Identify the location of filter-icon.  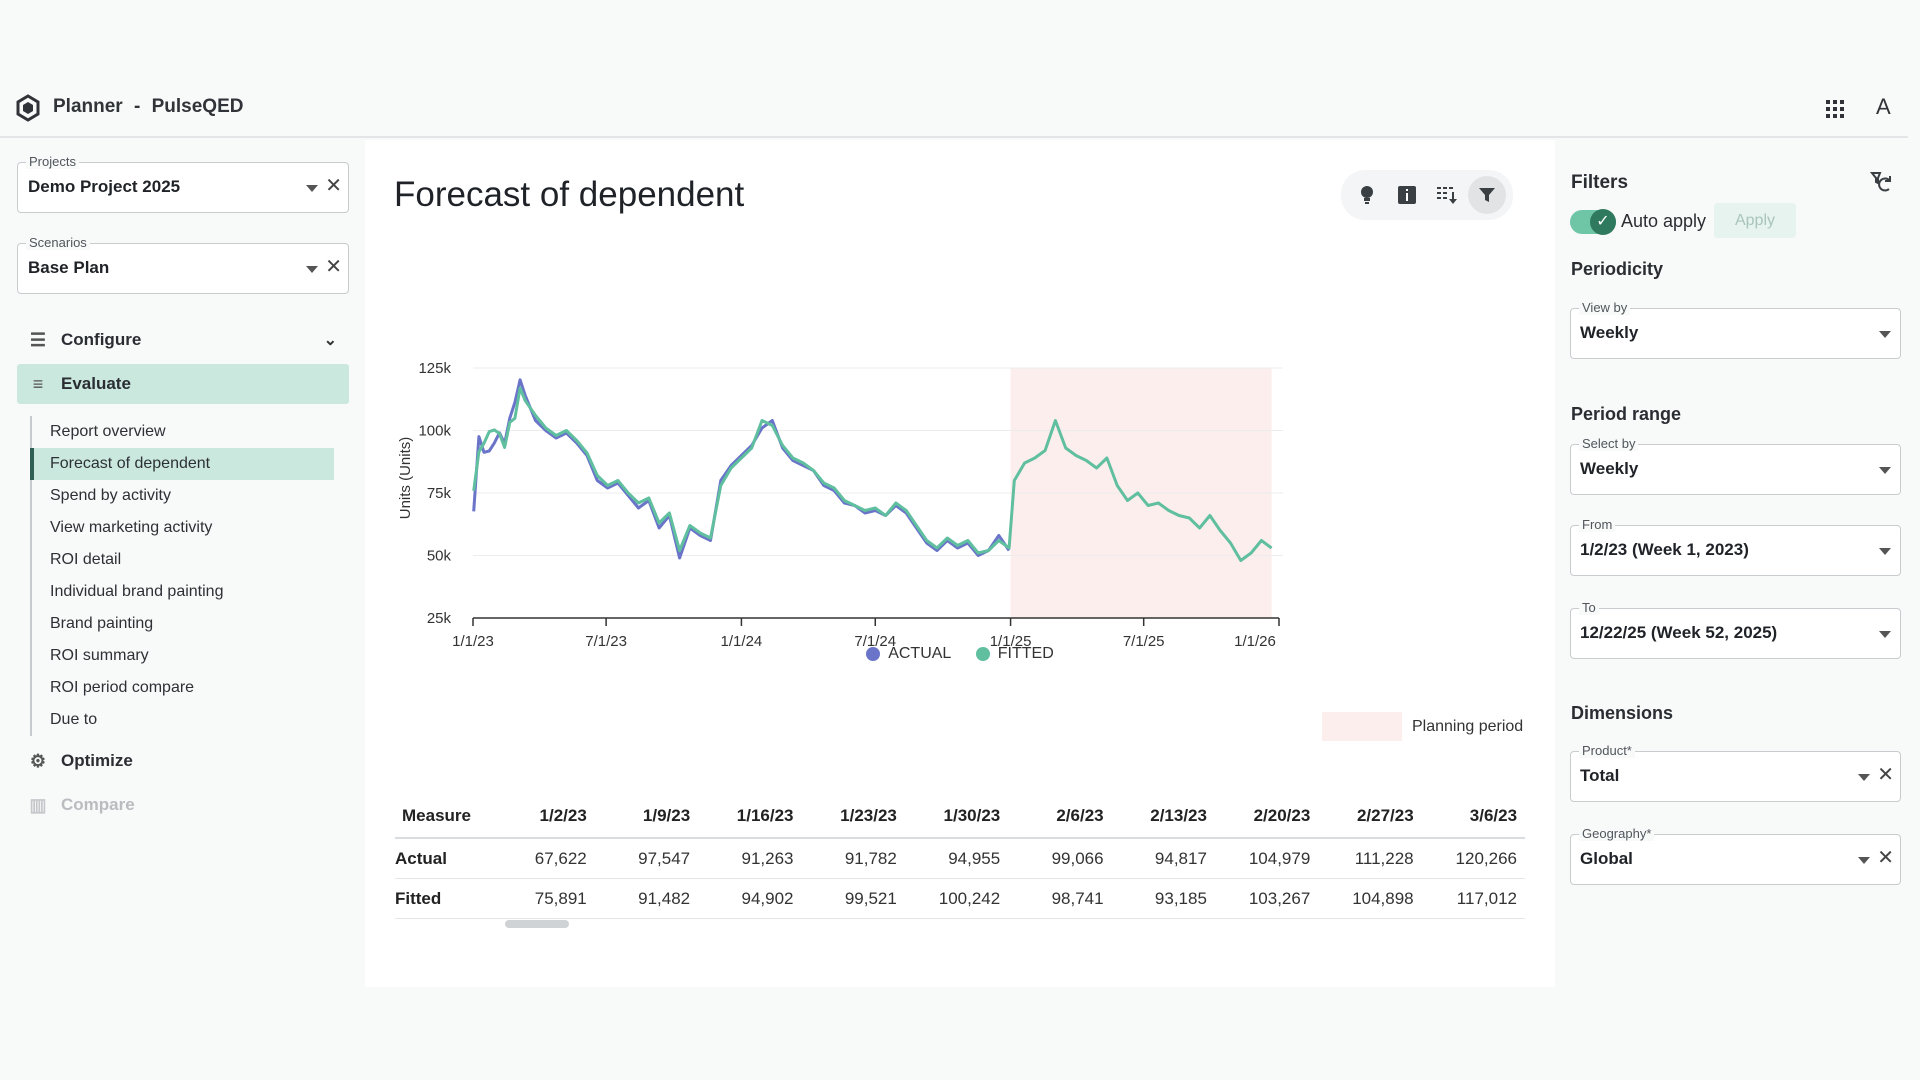
(1487, 195).